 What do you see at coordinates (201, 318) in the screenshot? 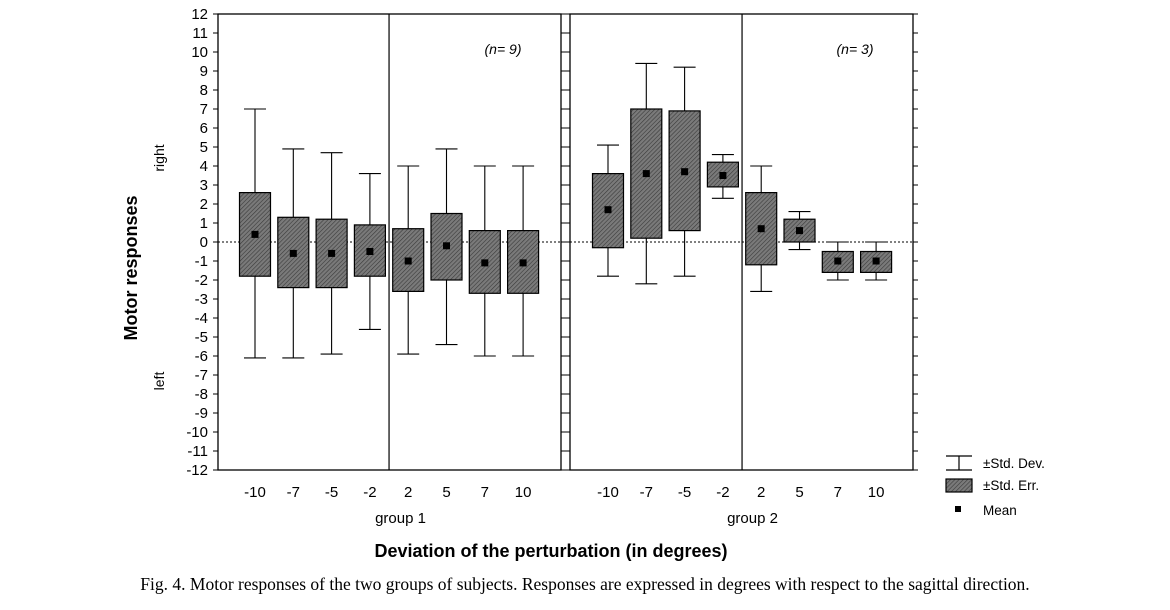
I see `y-tick-label: -4` at bounding box center [201, 318].